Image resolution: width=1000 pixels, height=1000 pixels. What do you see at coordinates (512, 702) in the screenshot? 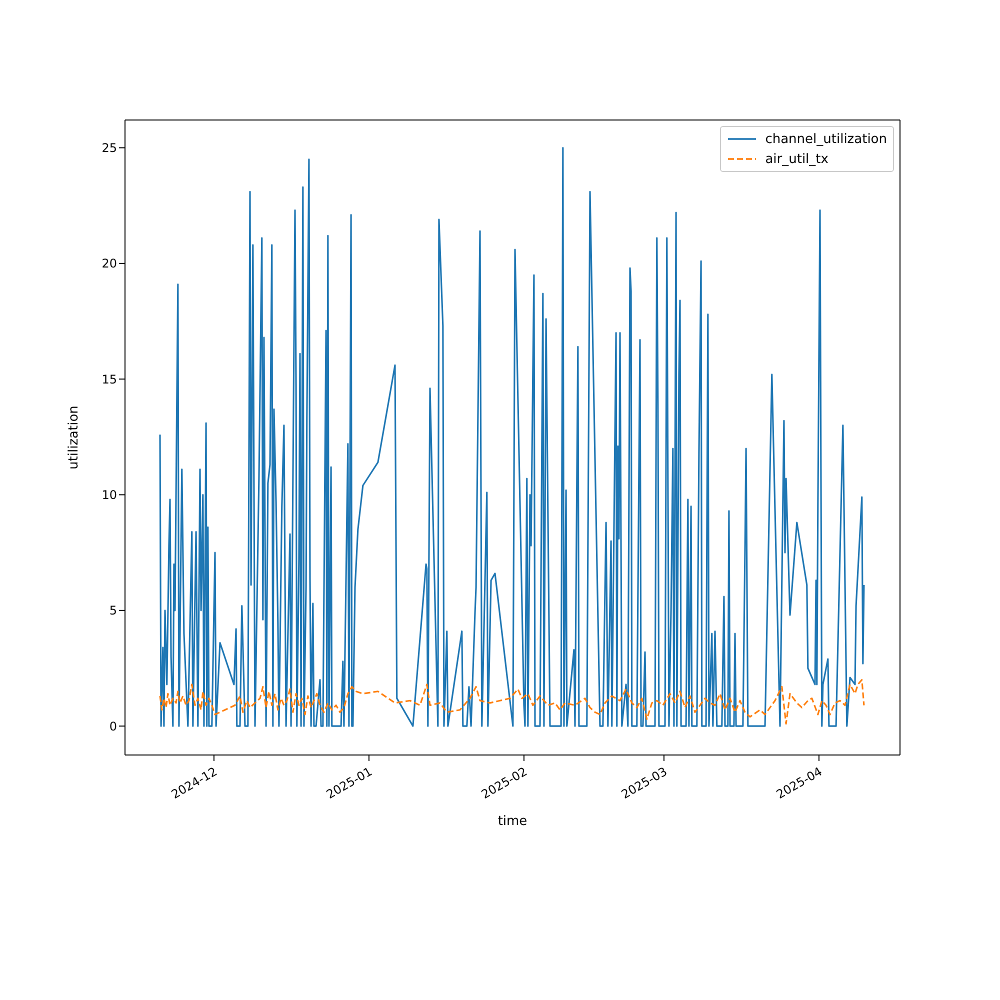
I see `line-series` at bounding box center [512, 702].